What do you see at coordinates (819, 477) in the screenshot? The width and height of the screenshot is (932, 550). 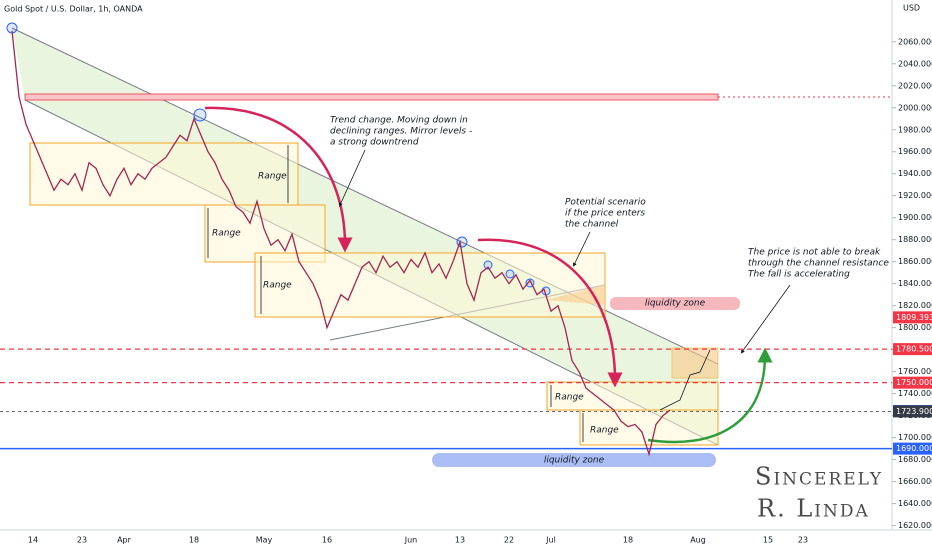 I see `signature: Sincerely` at bounding box center [819, 477].